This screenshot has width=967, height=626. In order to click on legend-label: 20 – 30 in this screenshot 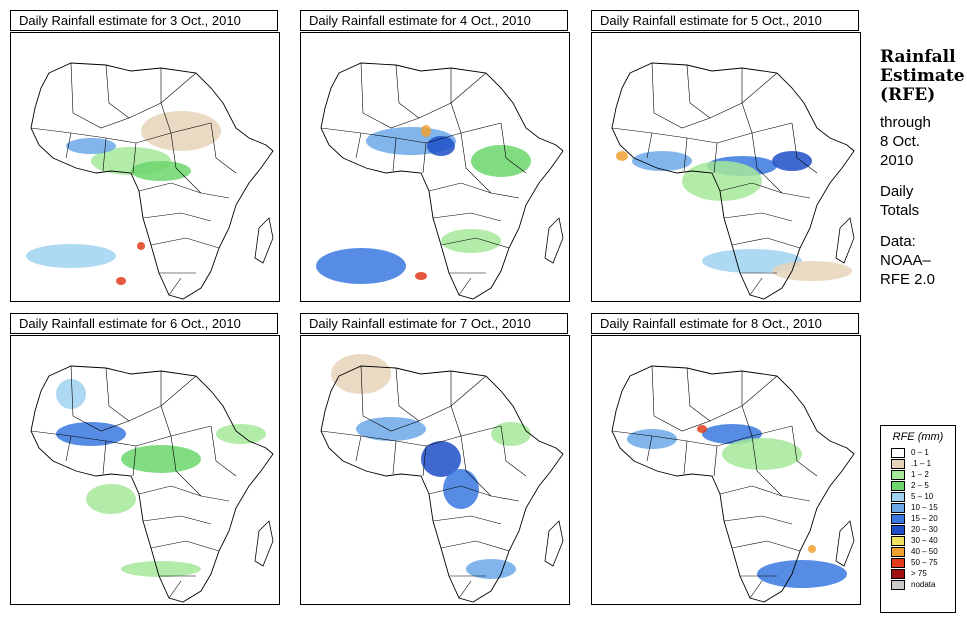, I will do `click(924, 529)`.